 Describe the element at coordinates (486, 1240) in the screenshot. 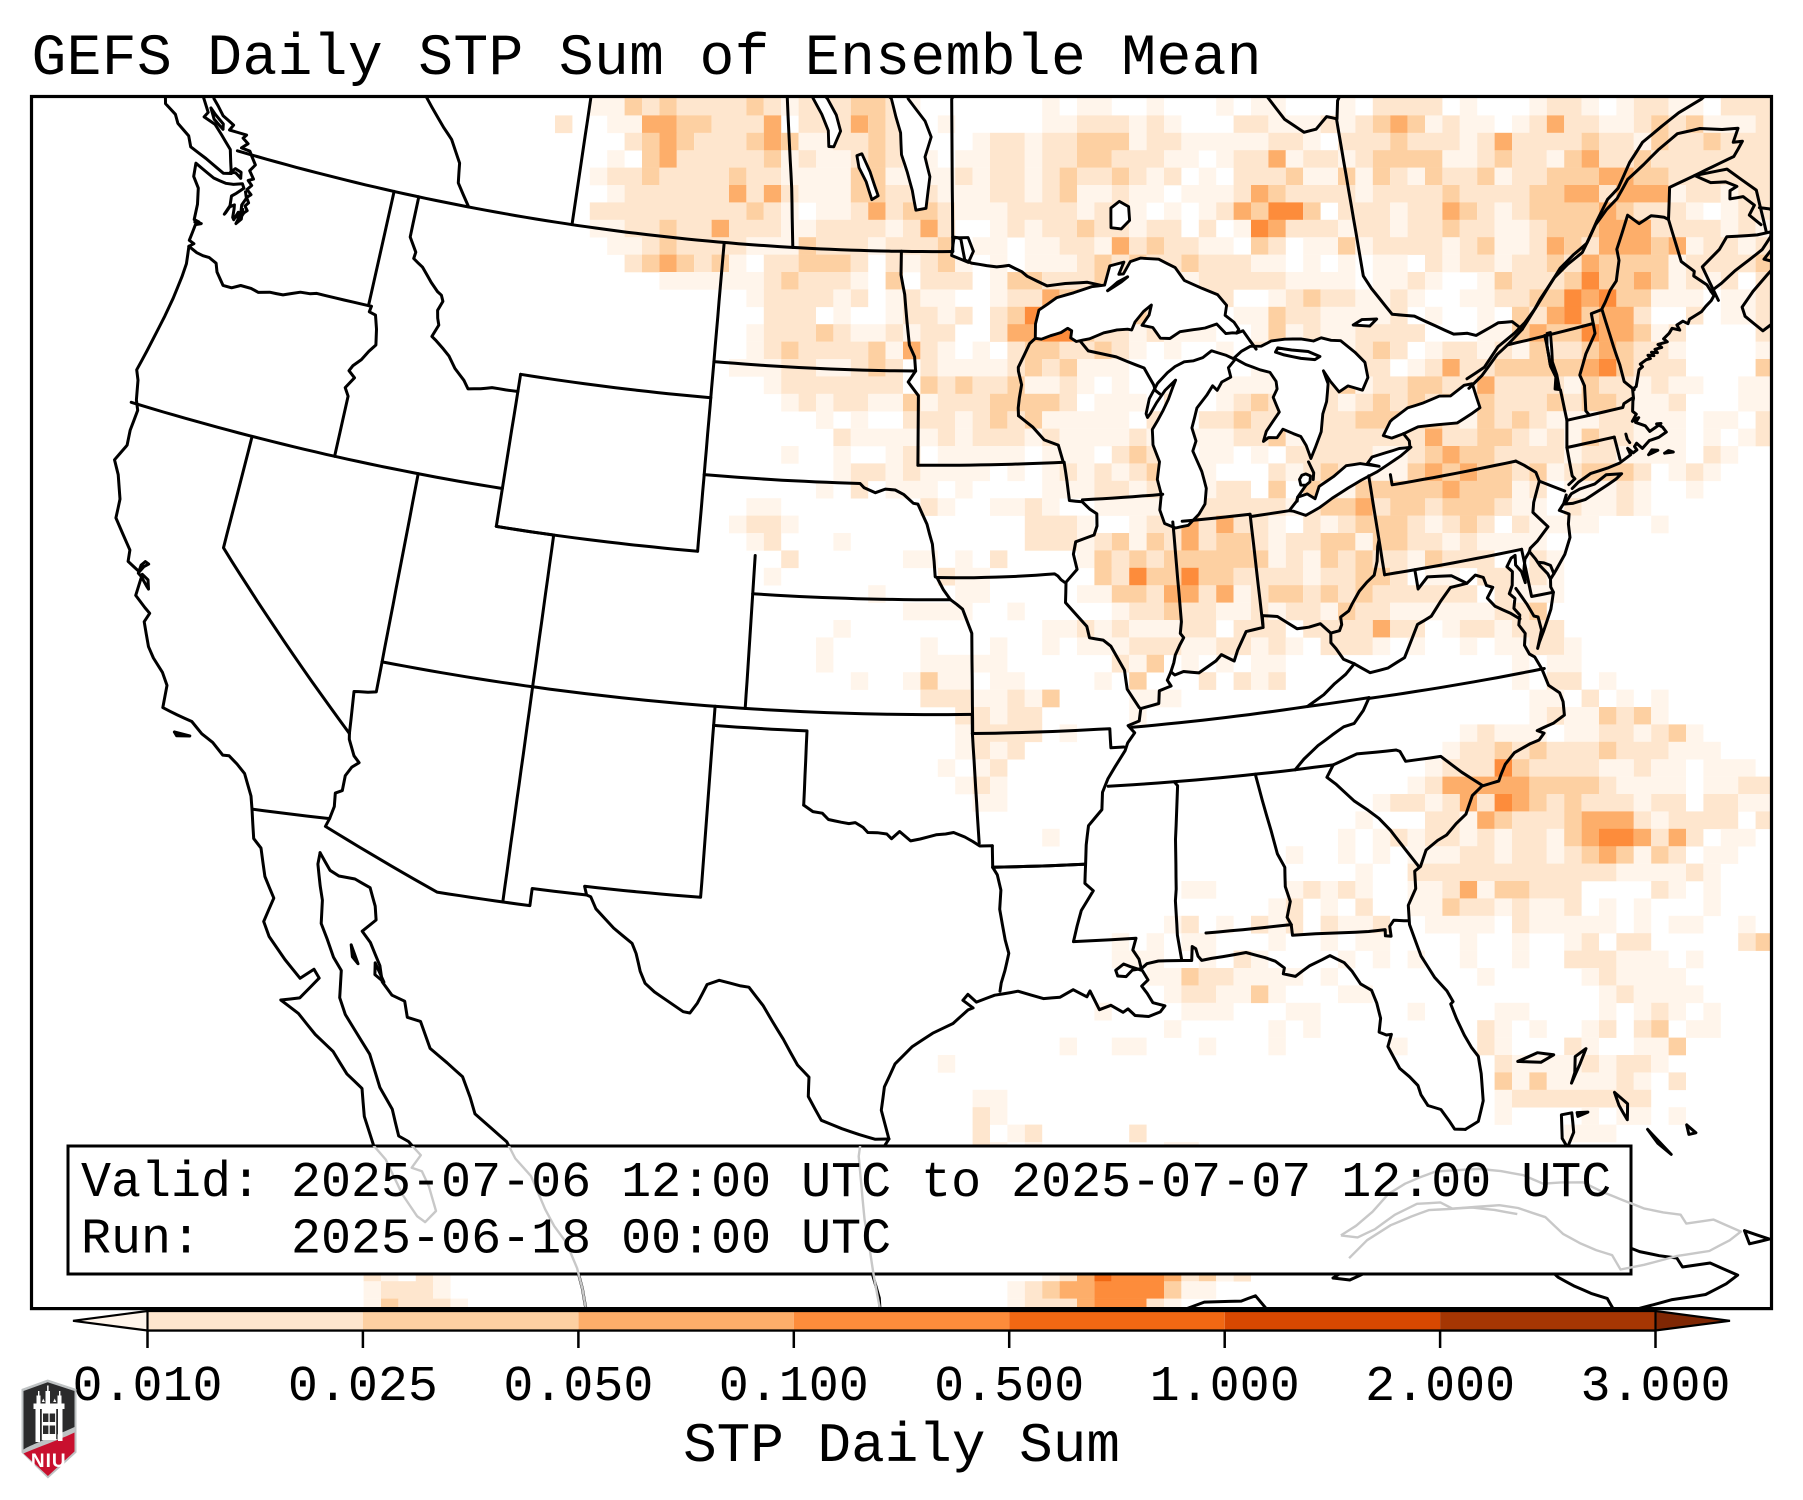

I see `svg-text: Run: 2025-06-18 00:00 UTC` at that location.